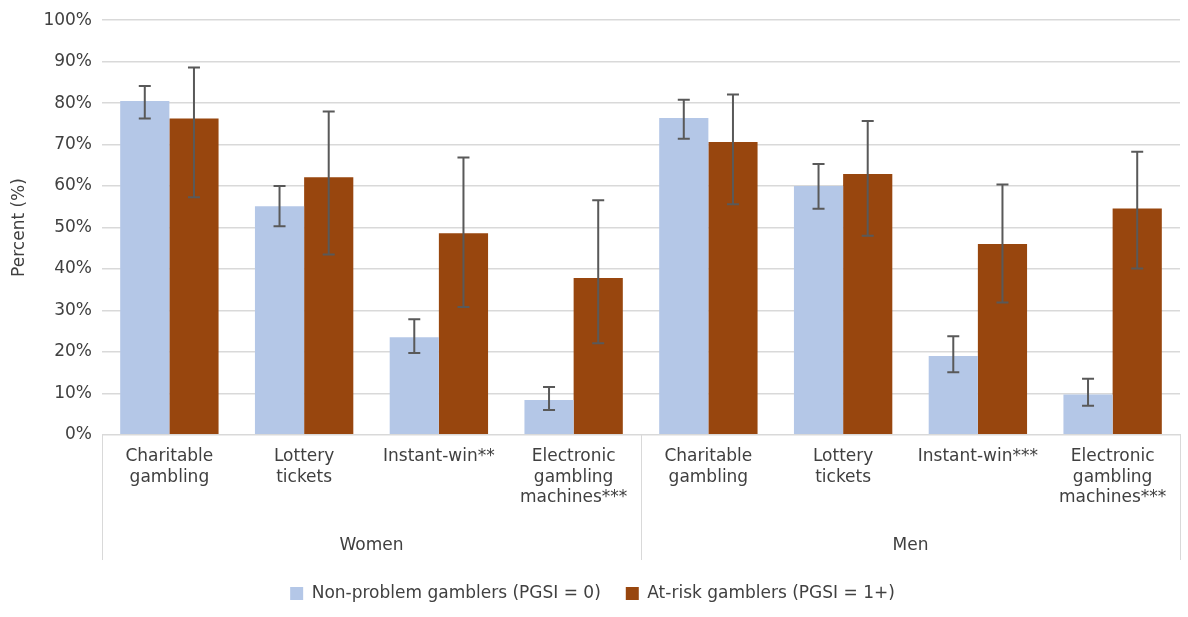 This screenshot has height=617, width=1188. I want to click on text: Men, so click(910, 544).